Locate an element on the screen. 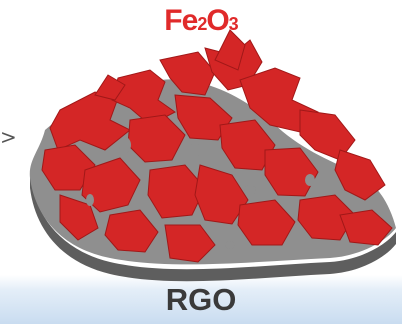  title-o: O is located at coordinates (217, 20).